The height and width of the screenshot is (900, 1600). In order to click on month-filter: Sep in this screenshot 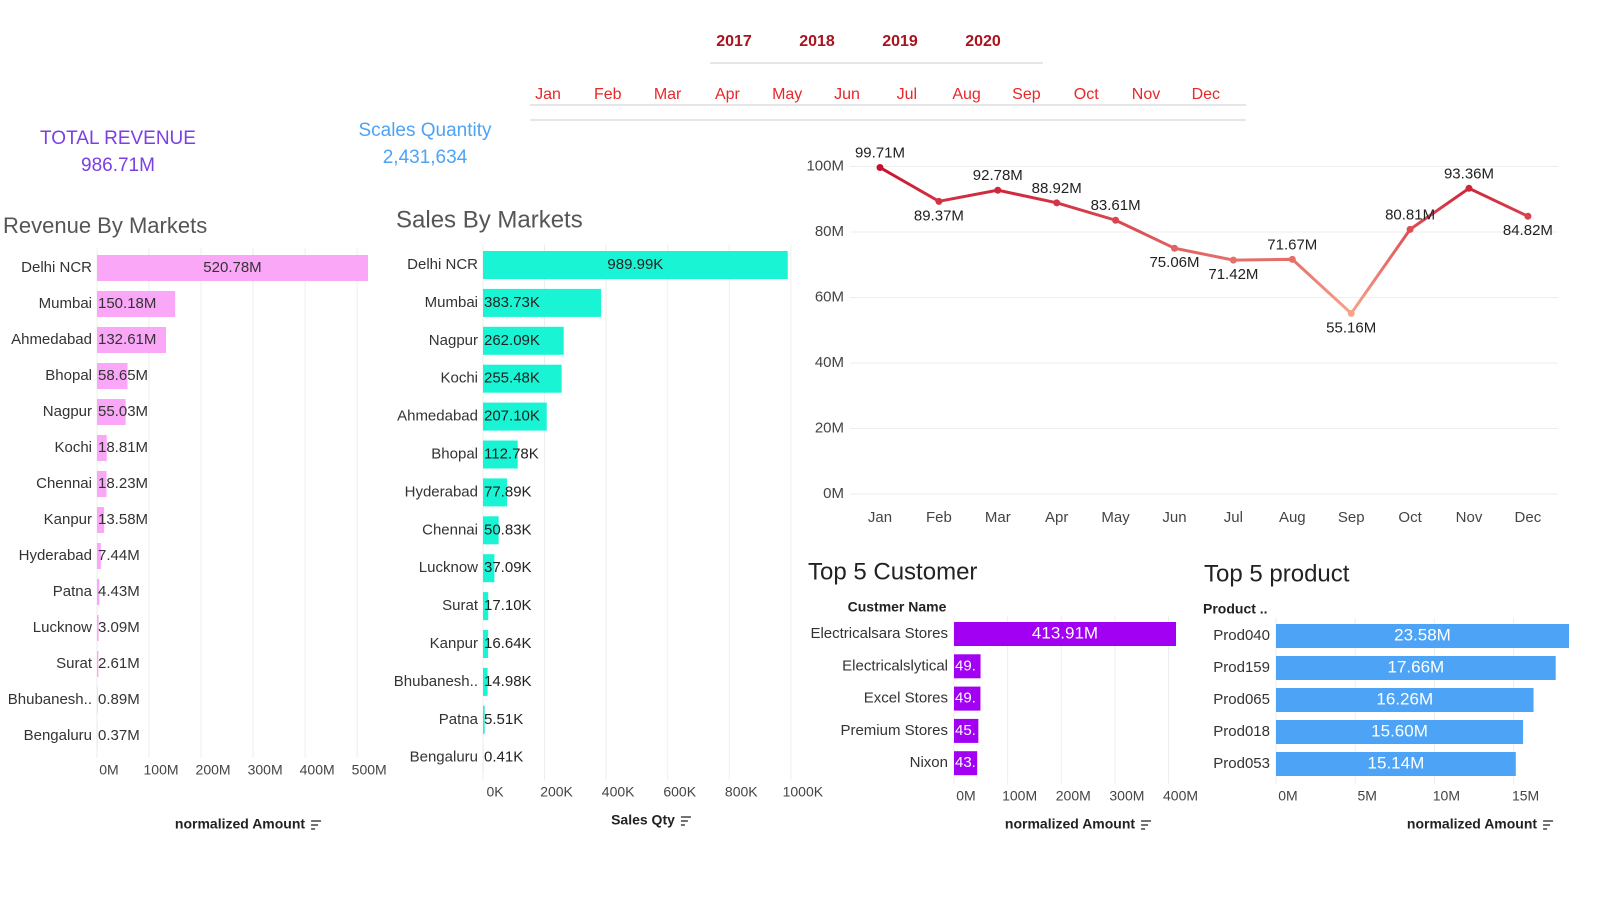, I will do `click(1026, 94)`.